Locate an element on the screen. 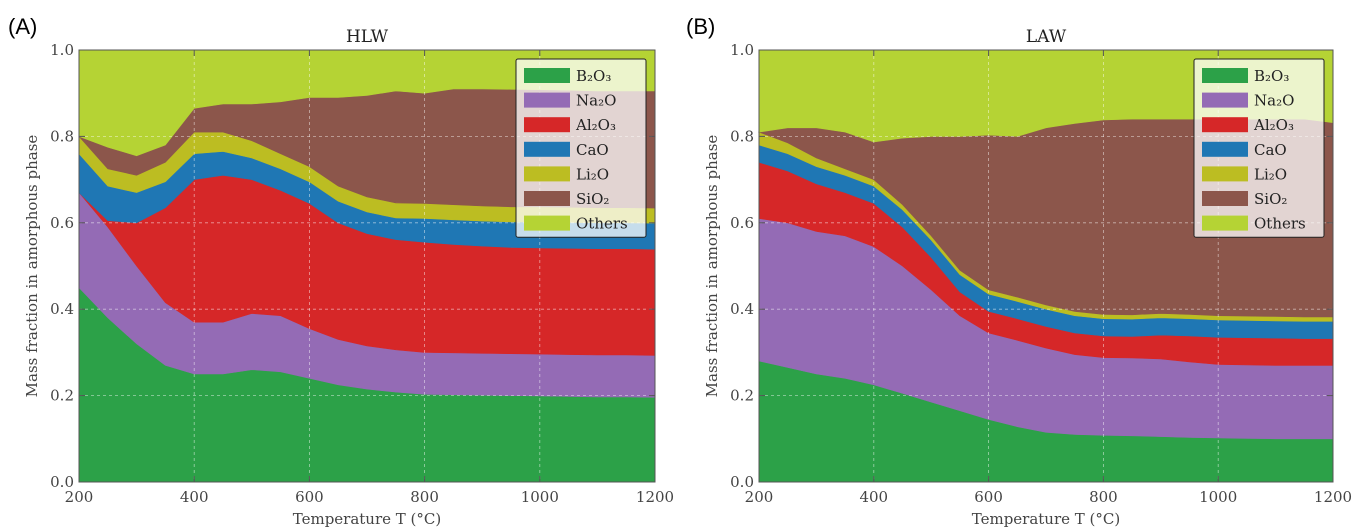 The height and width of the screenshot is (528, 1356). panel-title: LAW is located at coordinates (1046, 37).